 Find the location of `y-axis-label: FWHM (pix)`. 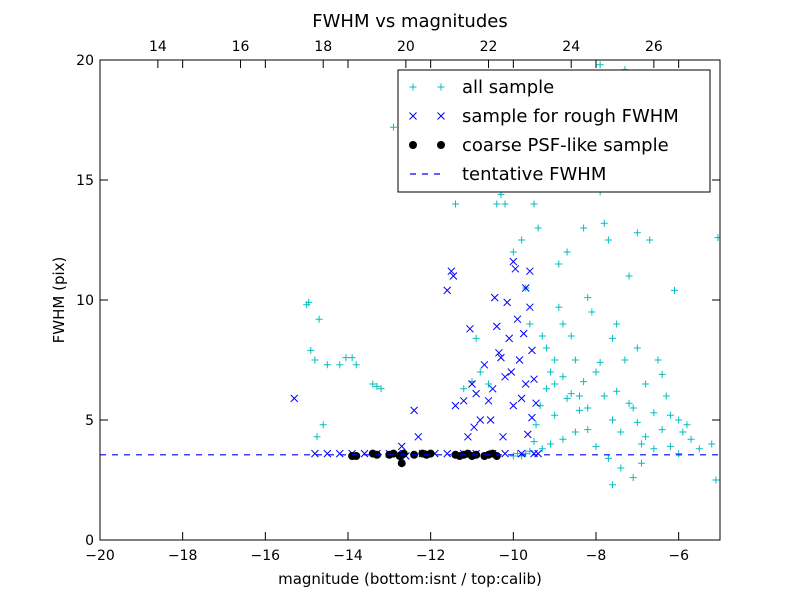

y-axis-label: FWHM (pix) is located at coordinates (59, 300).